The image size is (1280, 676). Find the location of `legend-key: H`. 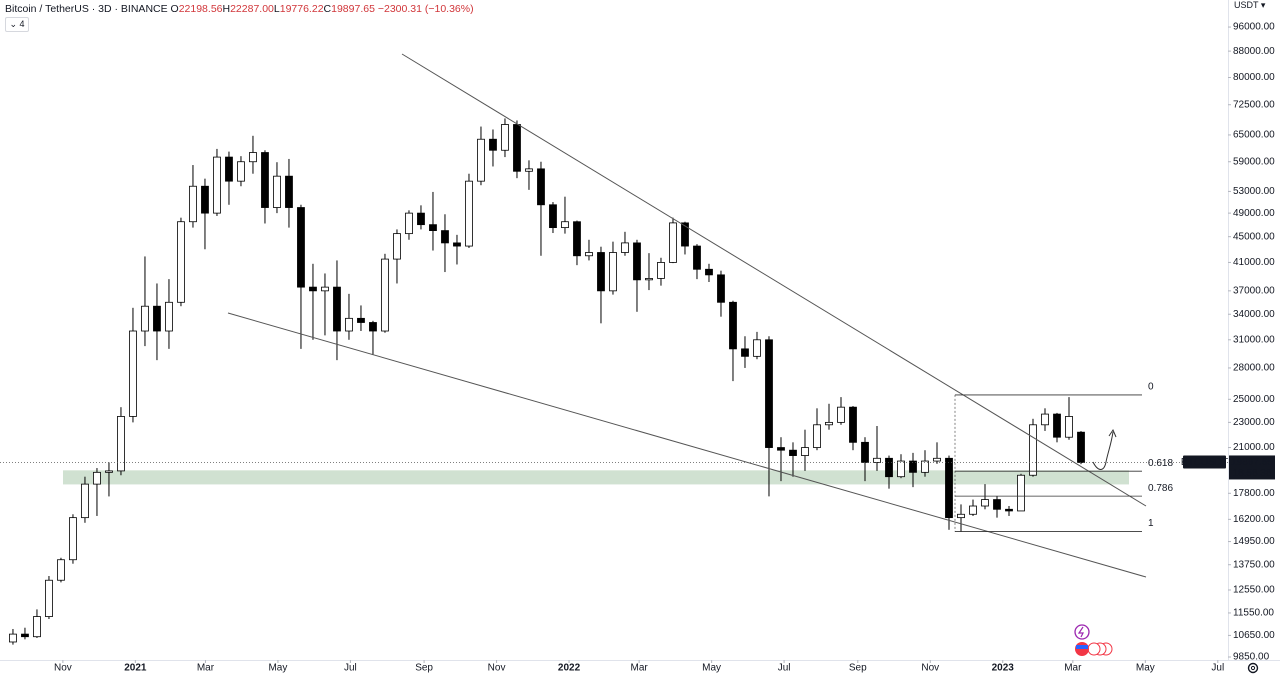

legend-key: H is located at coordinates (226, 9).